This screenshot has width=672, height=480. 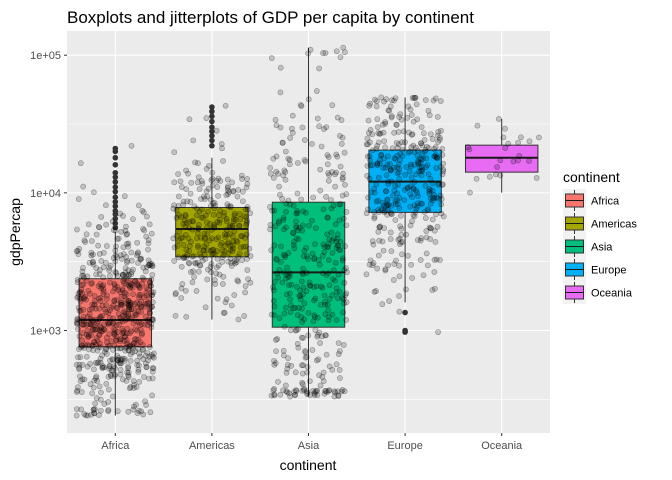 What do you see at coordinates (588, 246) in the screenshot?
I see `legend-item: Asia` at bounding box center [588, 246].